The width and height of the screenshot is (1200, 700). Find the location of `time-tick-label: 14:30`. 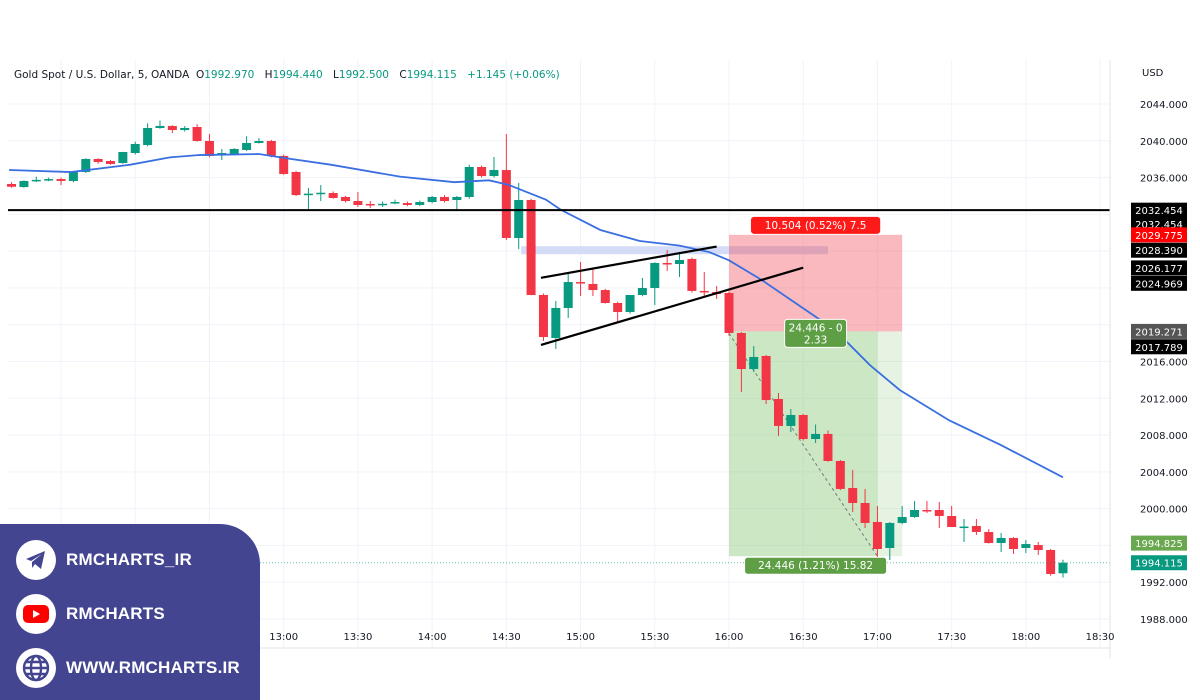

time-tick-label: 14:30 is located at coordinates (506, 637).